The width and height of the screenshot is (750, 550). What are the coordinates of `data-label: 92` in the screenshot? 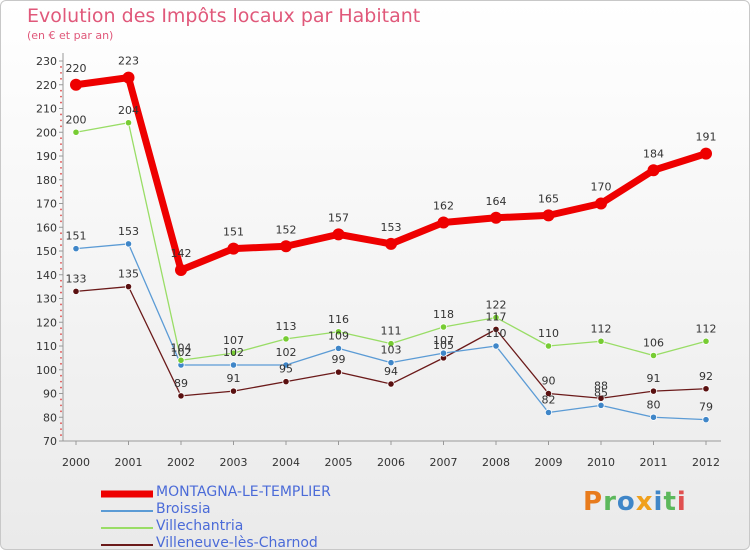 It's located at (706, 376).